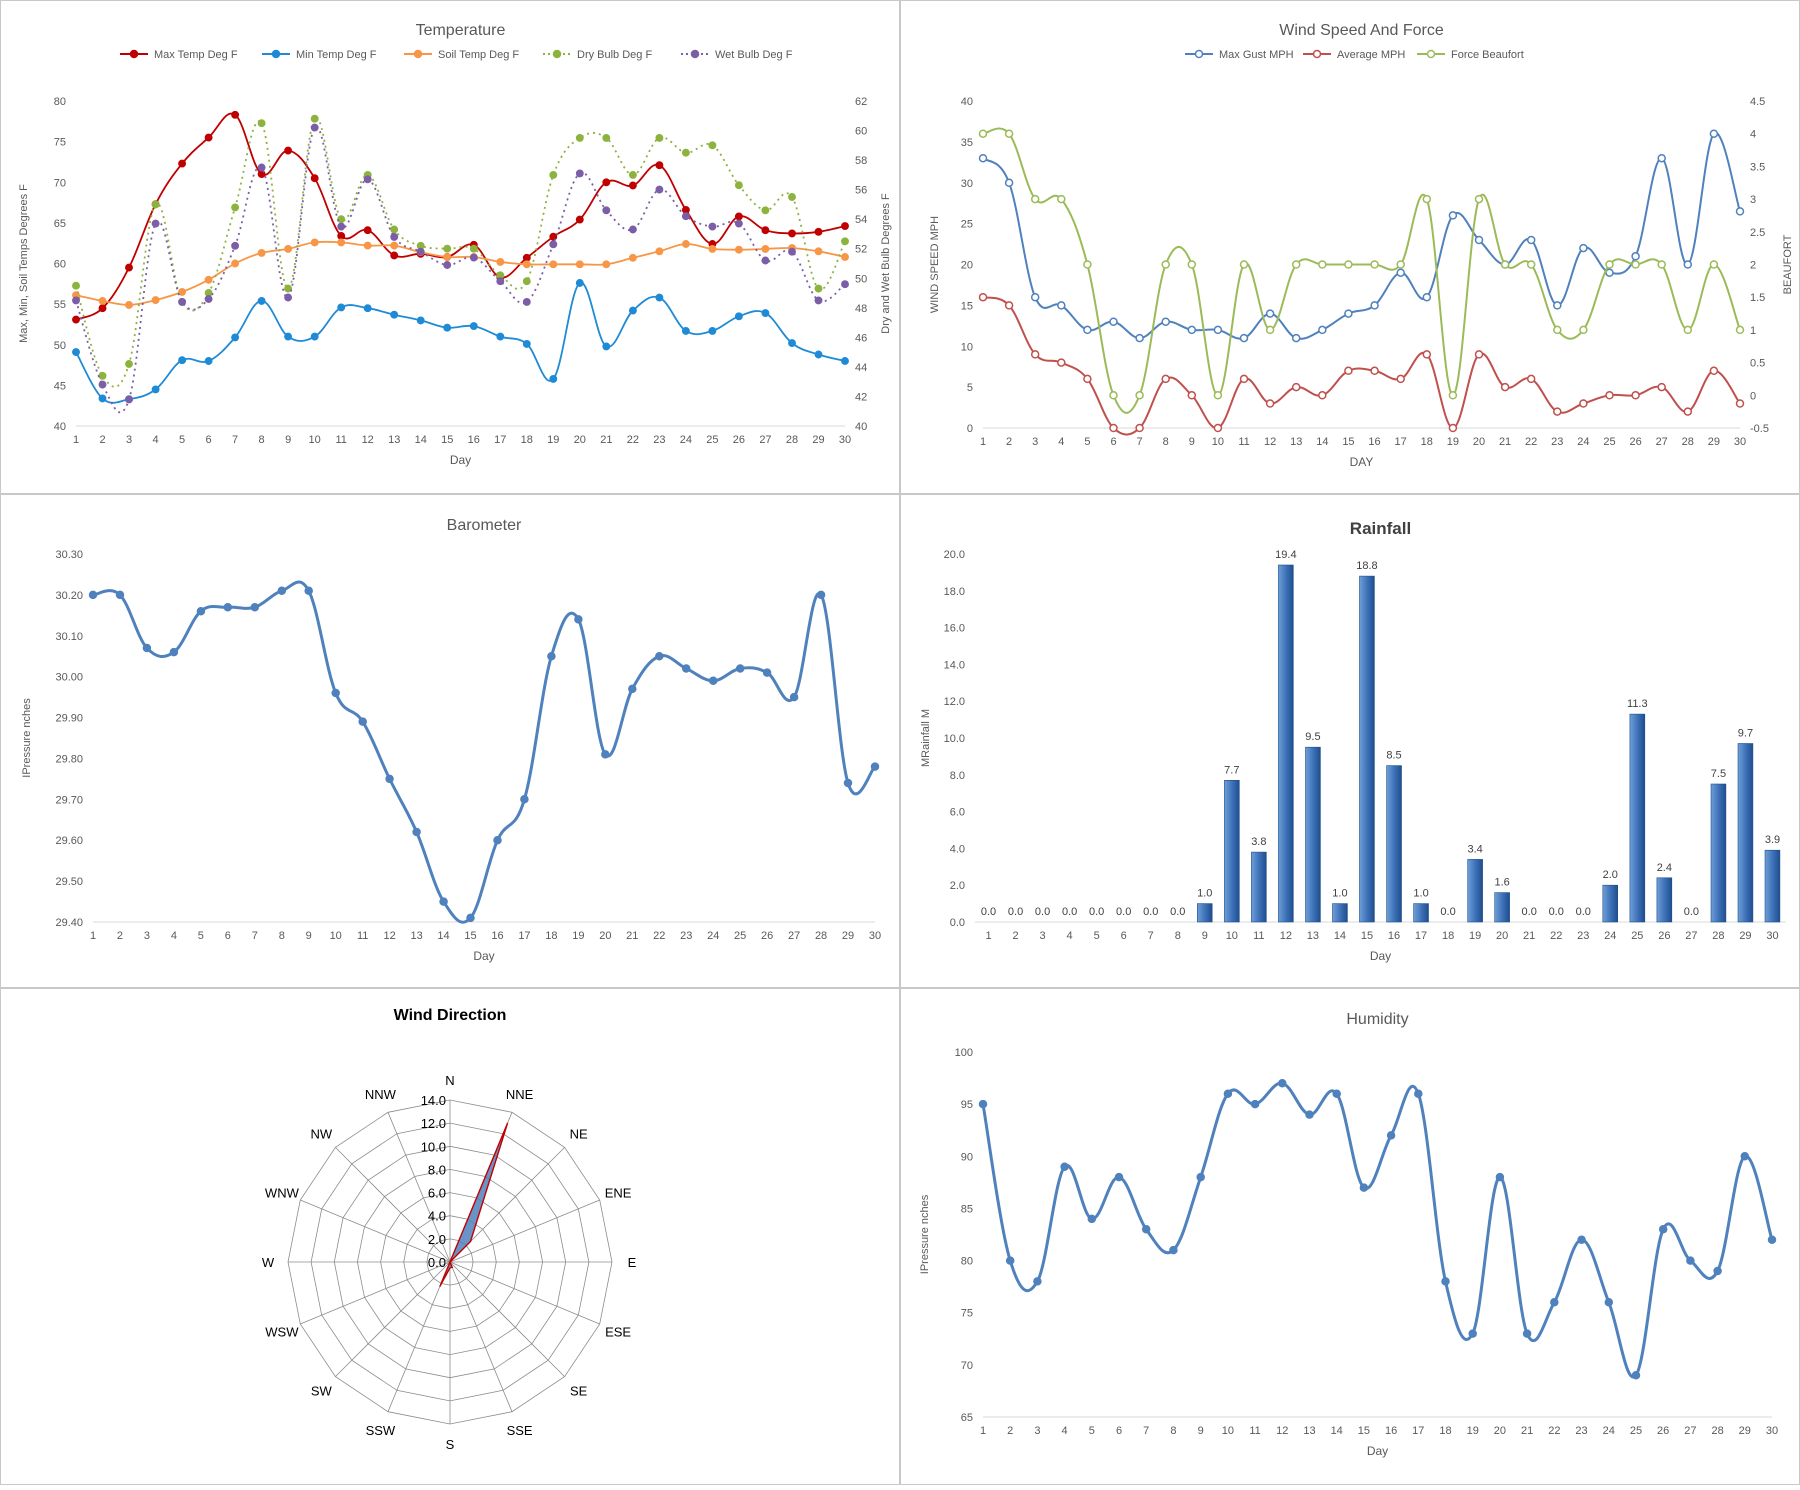  What do you see at coordinates (1231, 770) in the screenshot?
I see `data-label: 7.7` at bounding box center [1231, 770].